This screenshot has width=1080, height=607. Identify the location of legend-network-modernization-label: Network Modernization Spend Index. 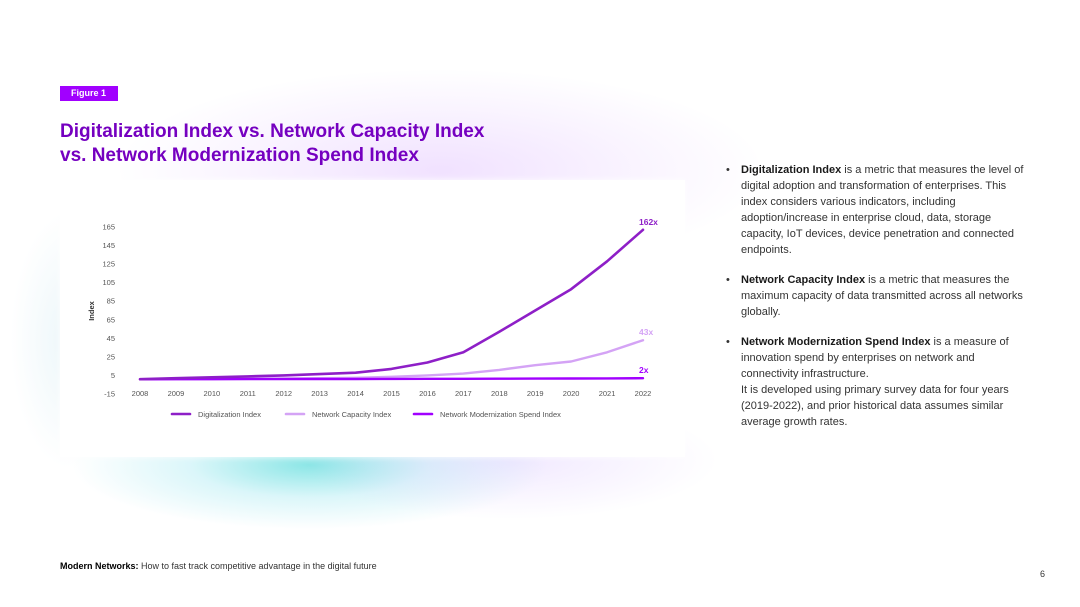
(500, 414).